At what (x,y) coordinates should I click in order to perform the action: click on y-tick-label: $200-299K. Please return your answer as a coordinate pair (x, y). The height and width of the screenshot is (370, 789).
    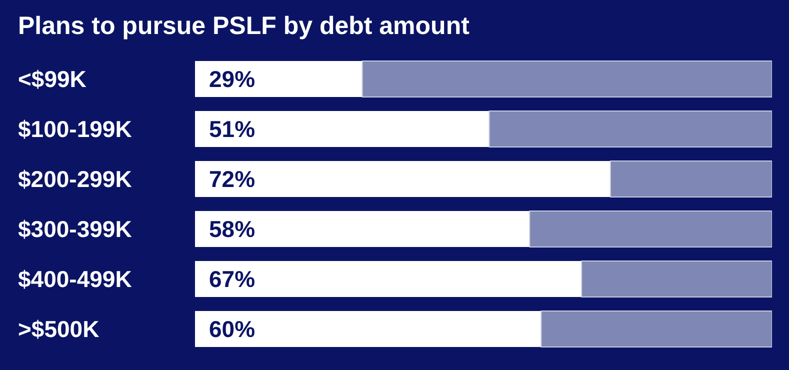
    Looking at the image, I should click on (75, 179).